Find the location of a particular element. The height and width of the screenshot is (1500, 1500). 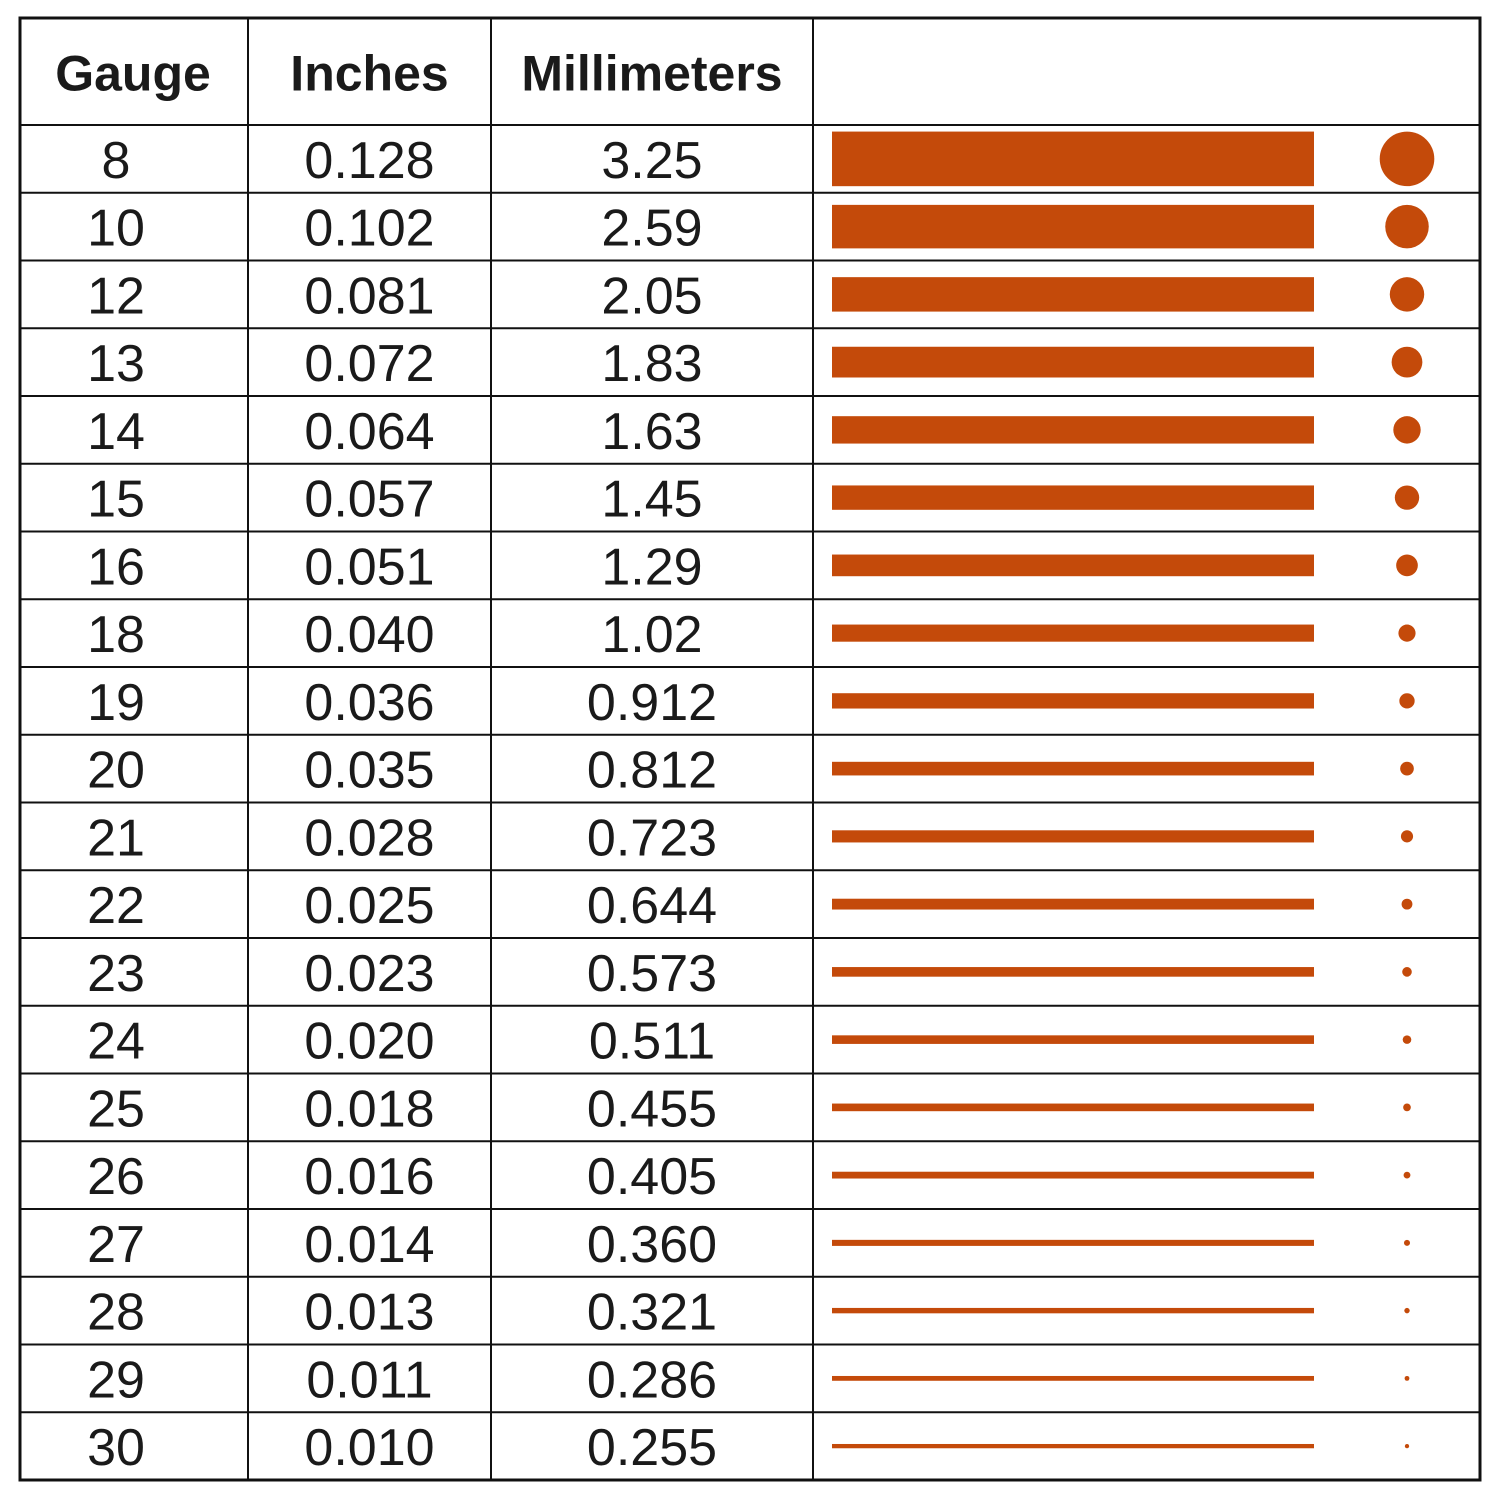

cell: 0.014 is located at coordinates (369, 1245).